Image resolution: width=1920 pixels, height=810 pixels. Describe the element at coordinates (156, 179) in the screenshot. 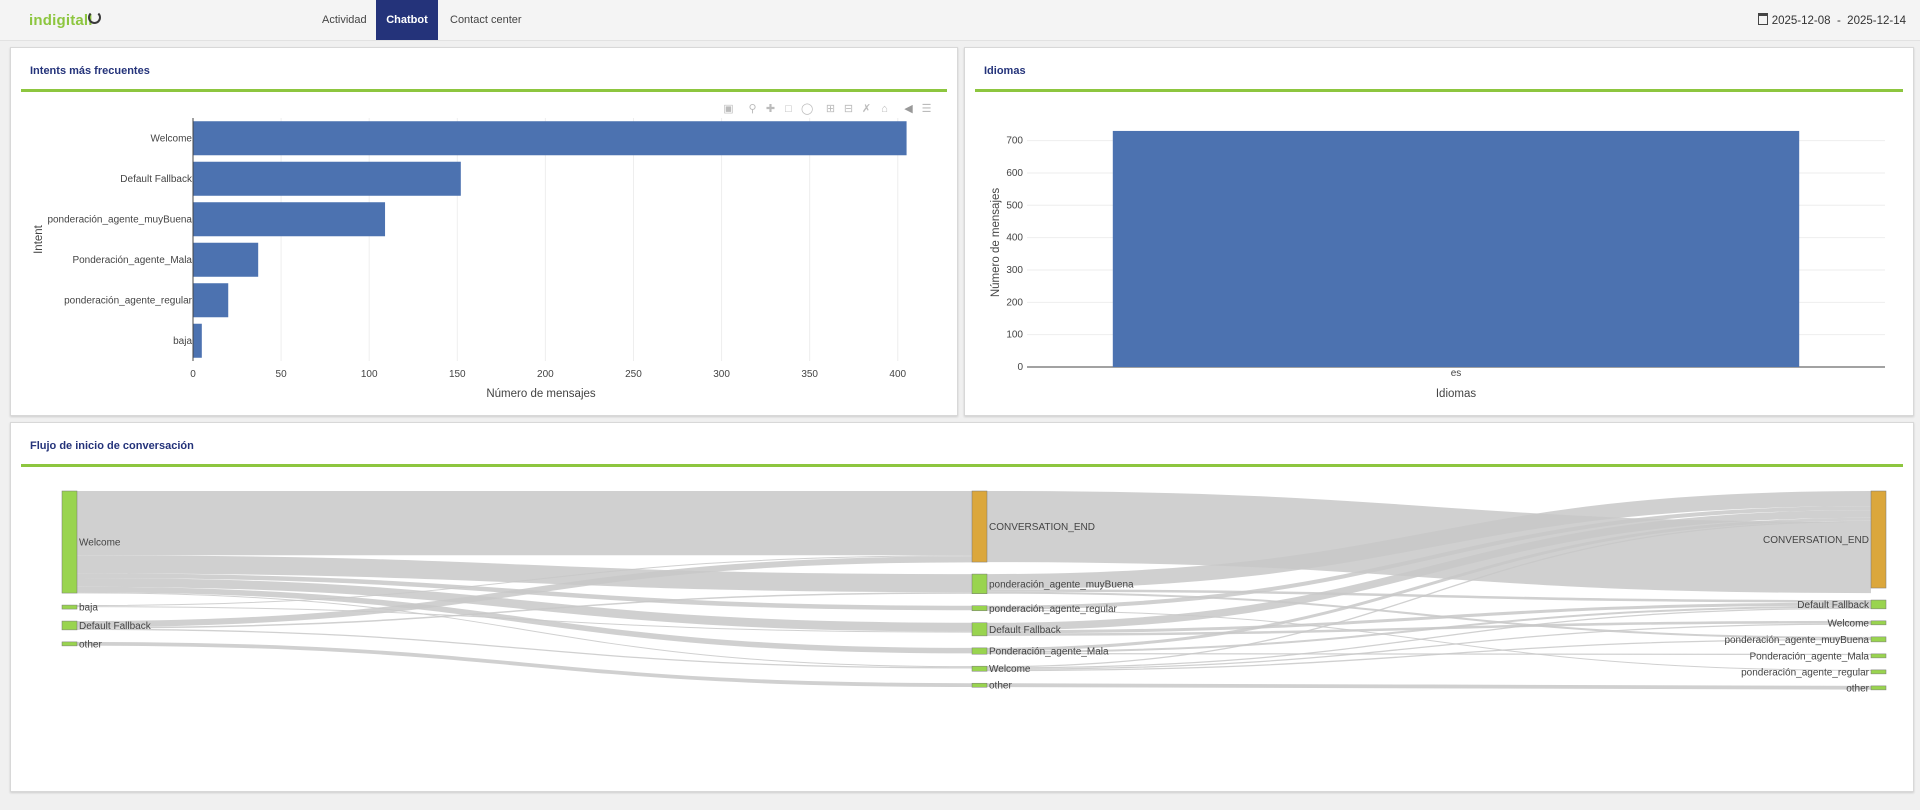

I see `y-tick-label: Default Fallback` at that location.